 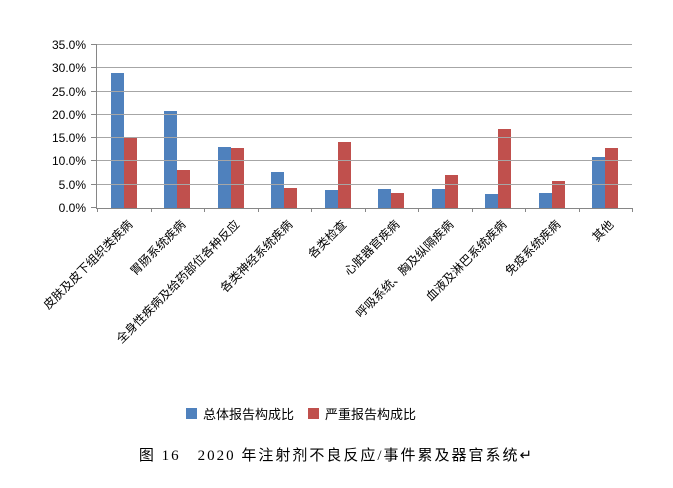 I want to click on x-axis-label: 免疫系统疾病, so click(x=533, y=248).